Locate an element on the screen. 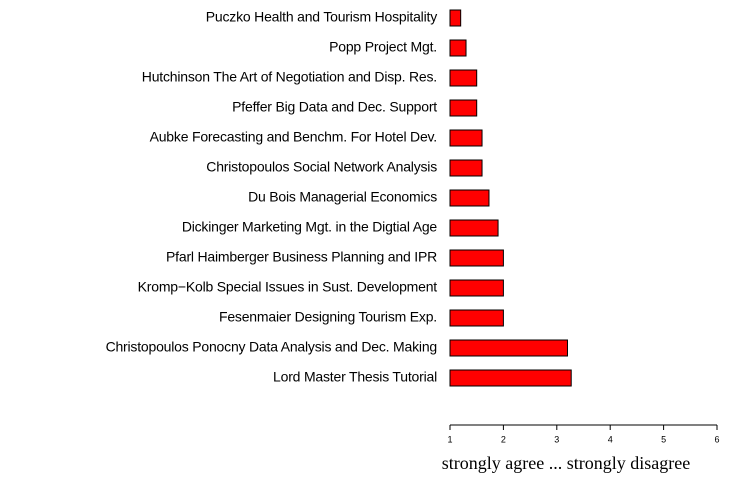 The image size is (744, 477). x-tick-label: 6 is located at coordinates (716, 439).